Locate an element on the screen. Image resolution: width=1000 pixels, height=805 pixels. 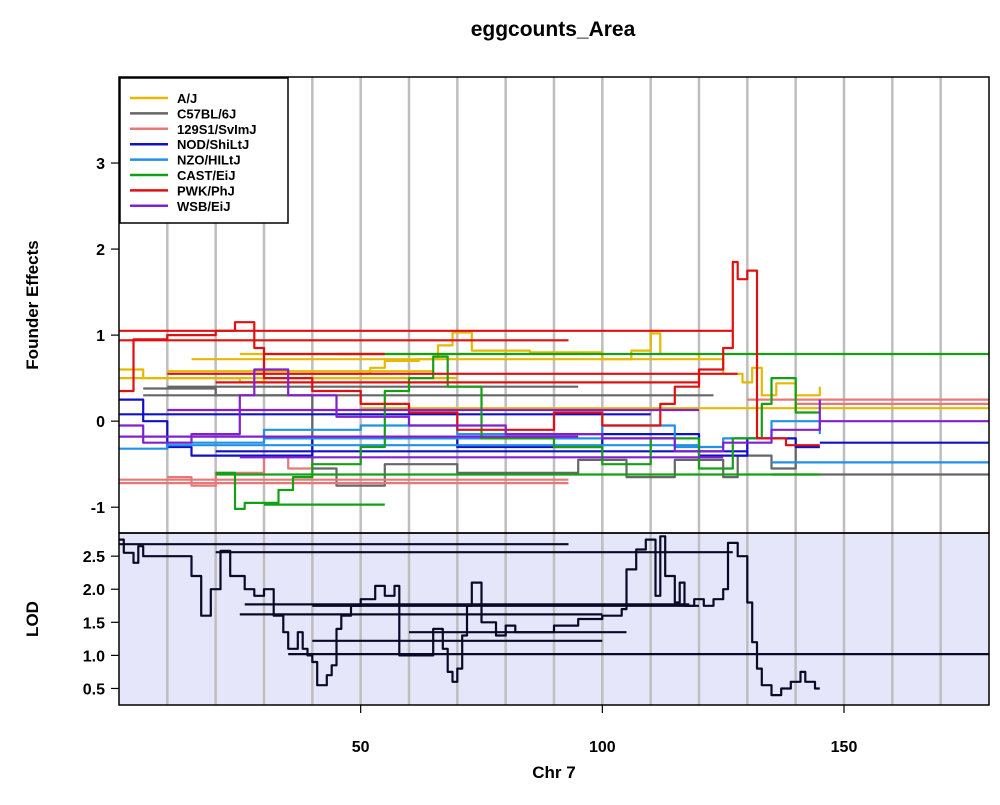
y-tick-label-lod-4: 2.5 is located at coordinates (94, 557).